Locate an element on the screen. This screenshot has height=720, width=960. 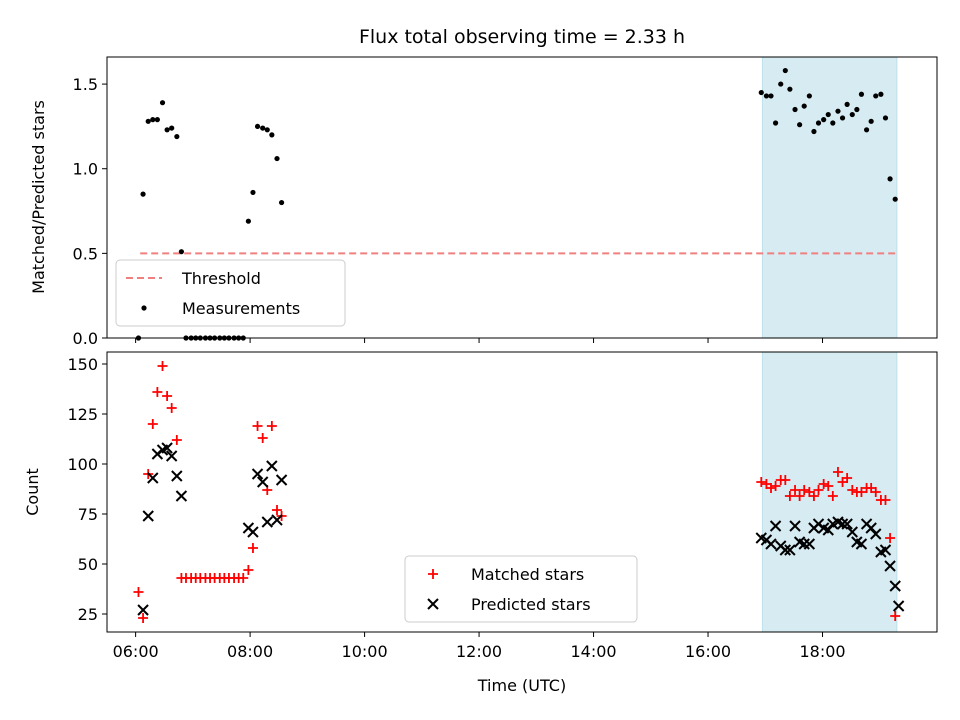
bottom-y-axis-label: Count is located at coordinates (32, 492).